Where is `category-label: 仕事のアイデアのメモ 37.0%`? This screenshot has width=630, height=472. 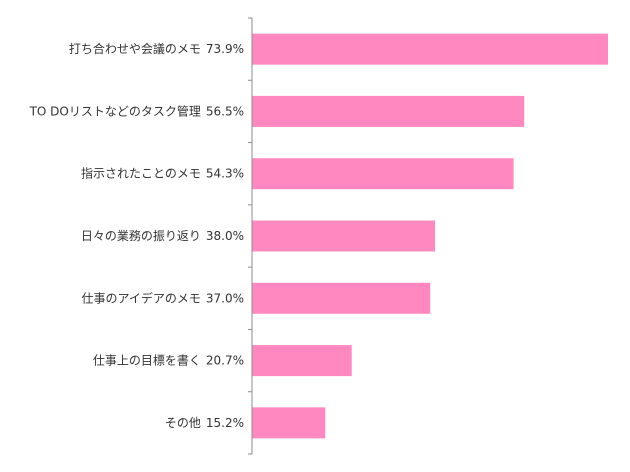
category-label: 仕事のアイデアのメモ 37.0% is located at coordinates (162, 297).